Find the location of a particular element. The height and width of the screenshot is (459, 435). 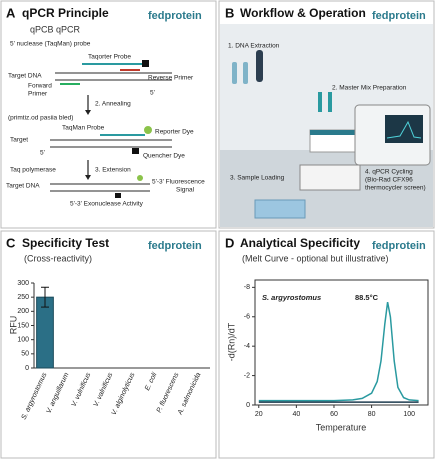

label: Forward is located at coordinates (40, 86).